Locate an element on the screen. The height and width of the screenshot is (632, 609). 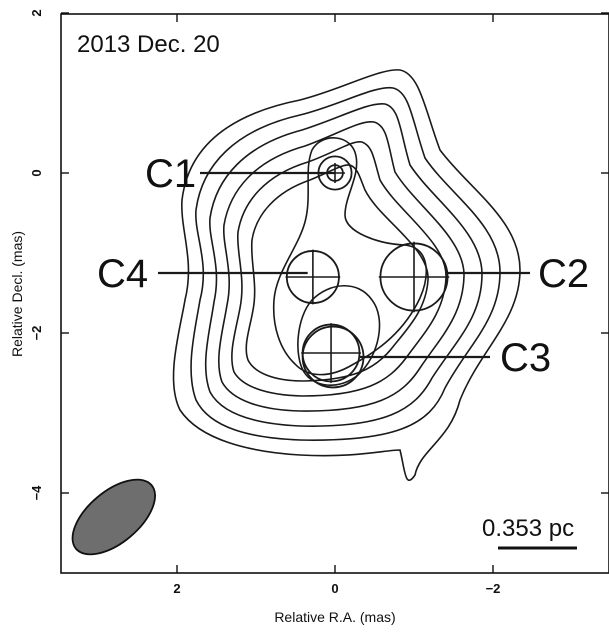
component-label: C3 is located at coordinates (525, 358).